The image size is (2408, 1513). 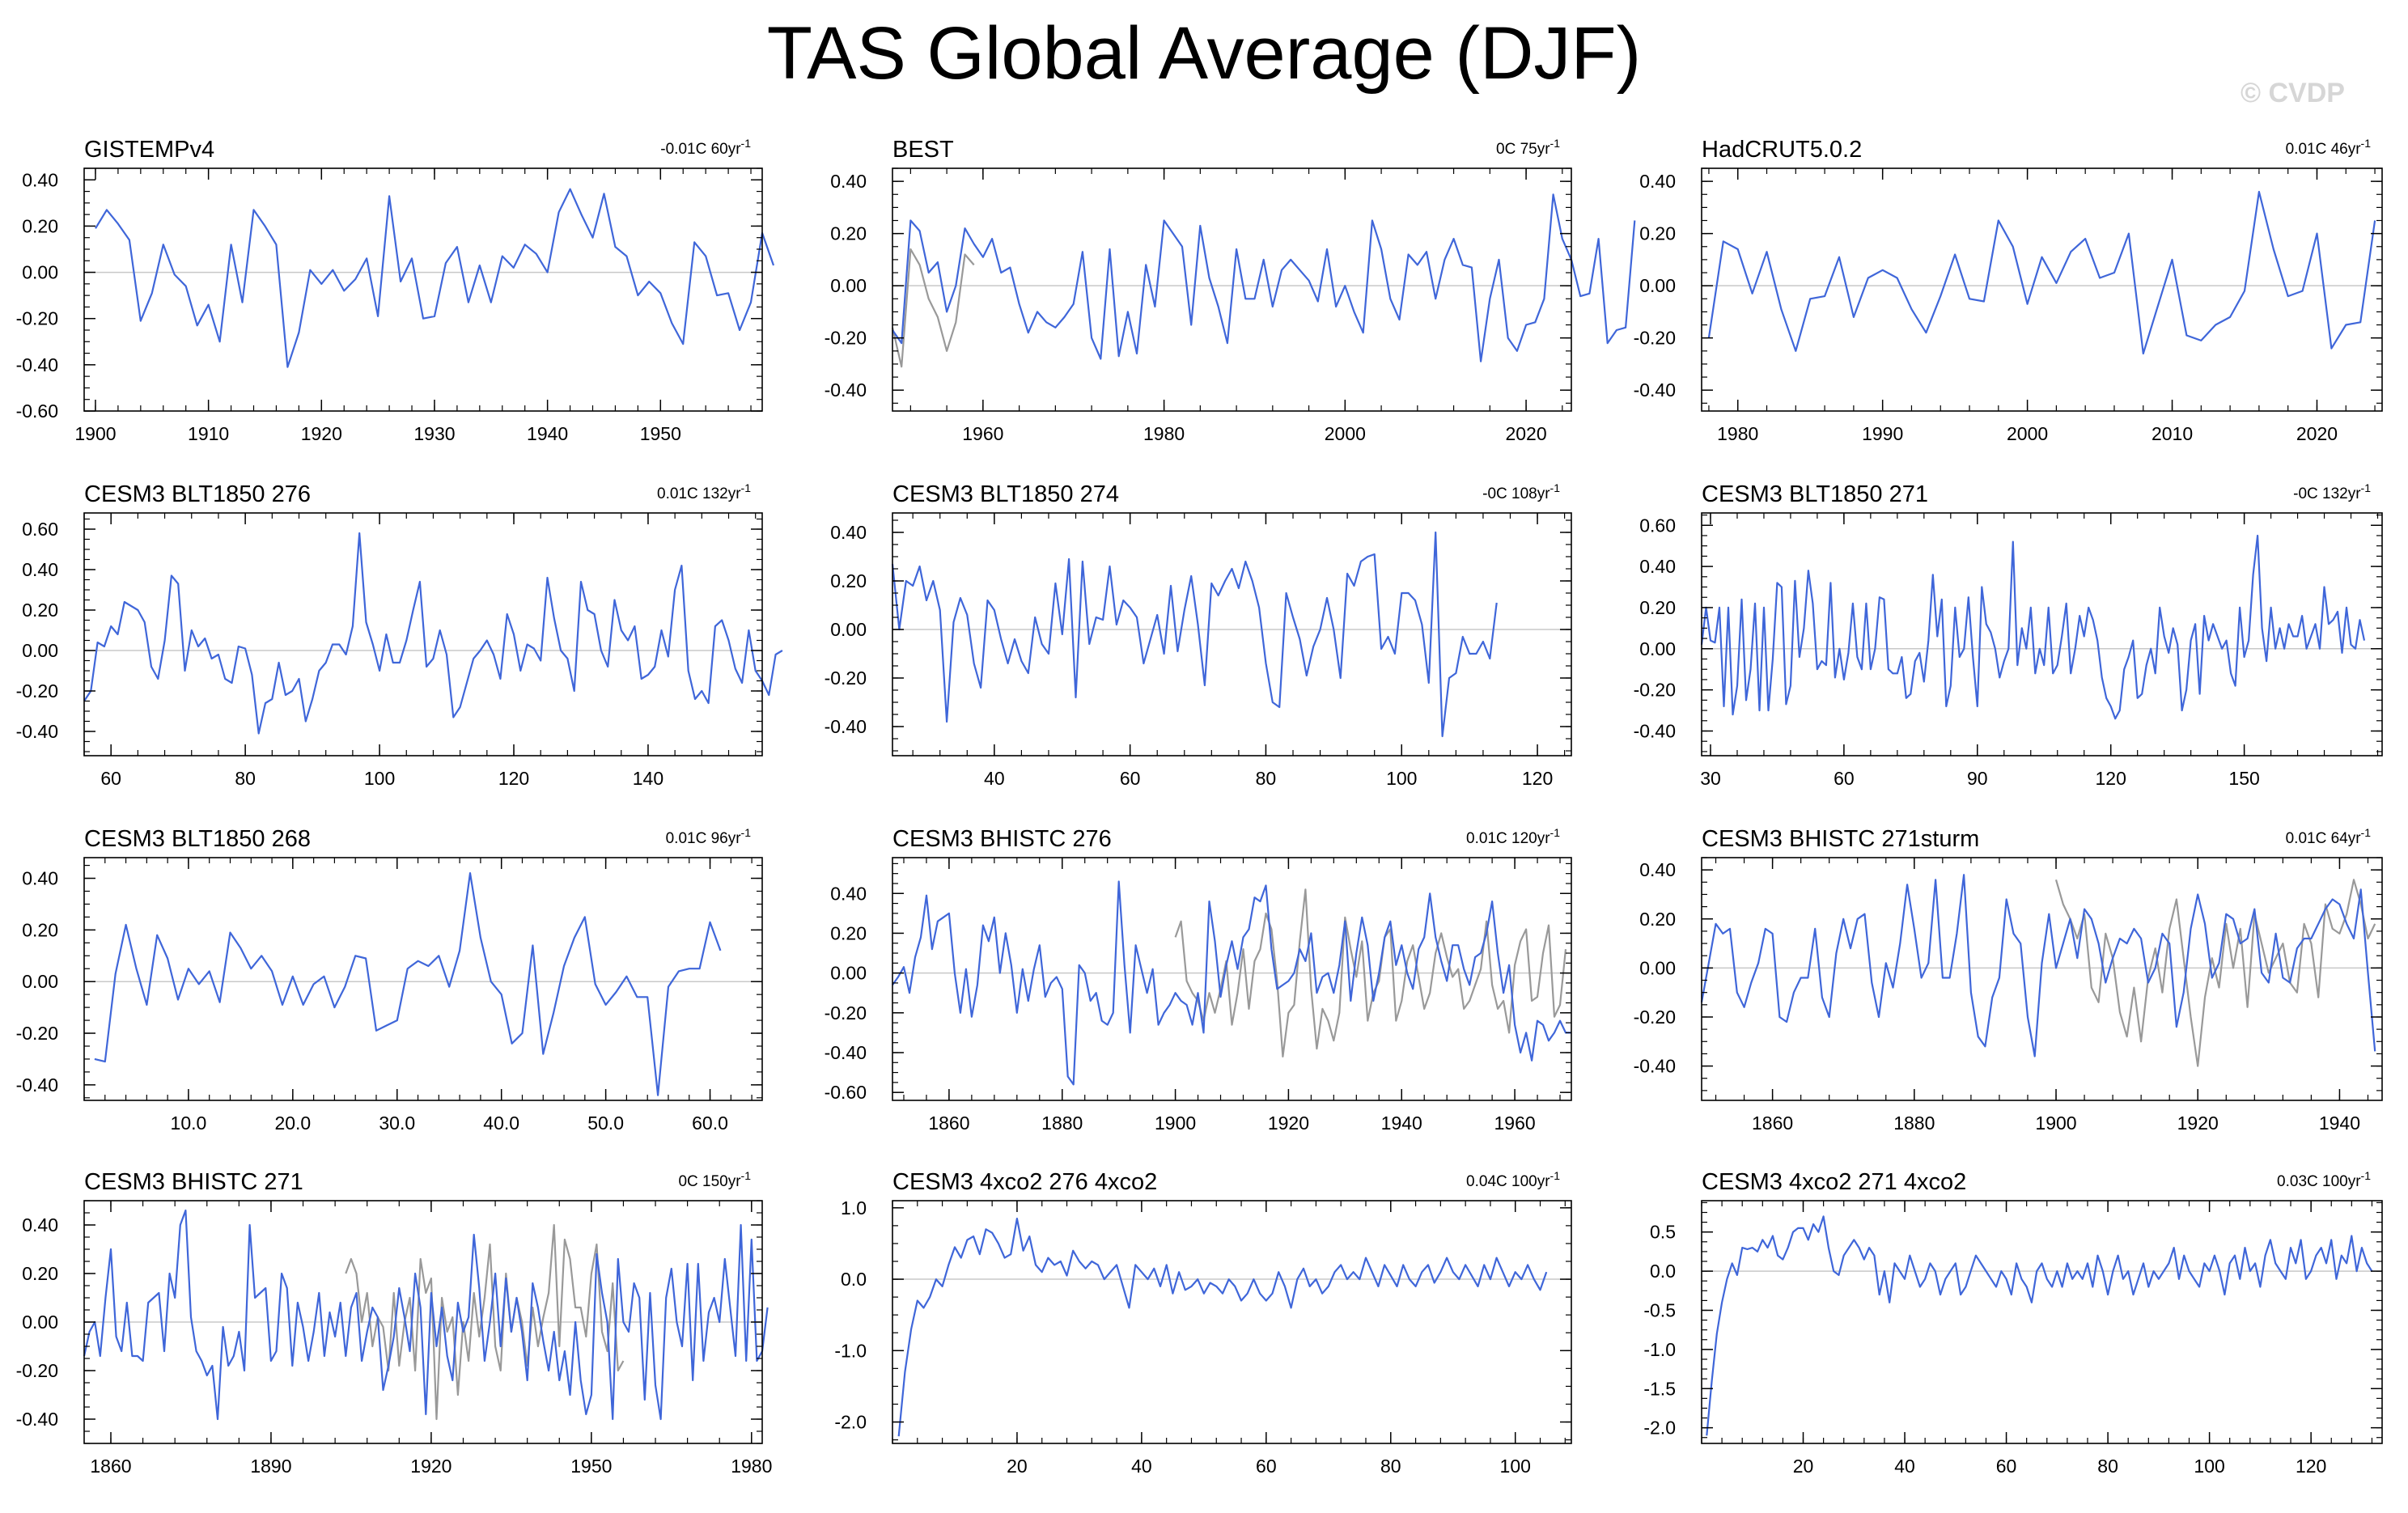 I want to click on panel-title: CESM3 BLT1850 268, so click(x=197, y=839).